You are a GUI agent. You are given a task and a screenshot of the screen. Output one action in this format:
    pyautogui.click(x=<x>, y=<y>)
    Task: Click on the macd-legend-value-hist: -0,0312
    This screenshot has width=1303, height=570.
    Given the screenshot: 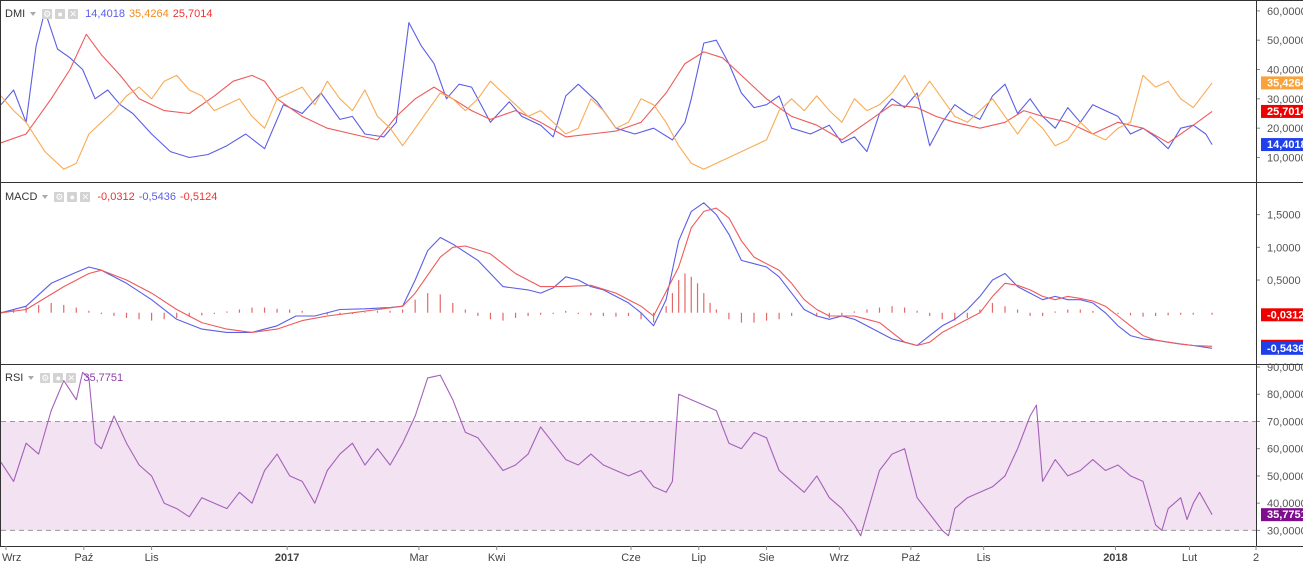 What is the action you would take?
    pyautogui.click(x=116, y=197)
    